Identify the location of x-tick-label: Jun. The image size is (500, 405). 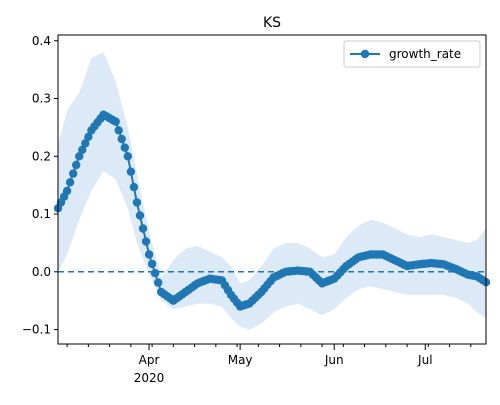
(334, 360).